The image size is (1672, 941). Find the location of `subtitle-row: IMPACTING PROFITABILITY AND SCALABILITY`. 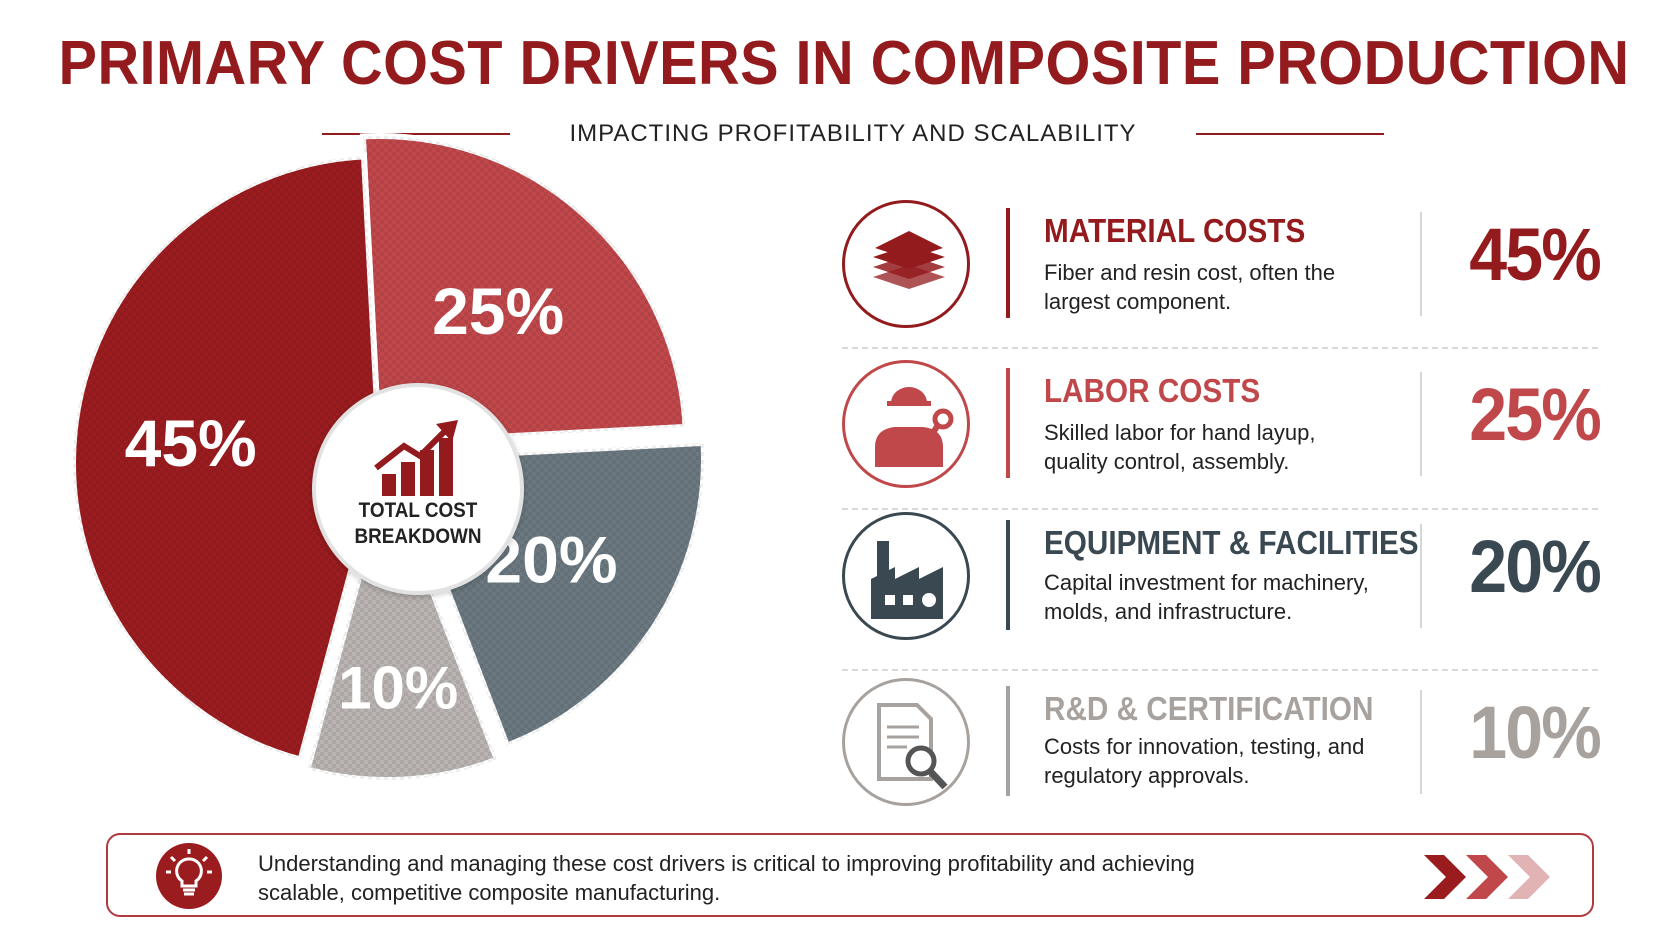

subtitle-row: IMPACTING PROFITABILITY AND SCALABILITY is located at coordinates (853, 134).